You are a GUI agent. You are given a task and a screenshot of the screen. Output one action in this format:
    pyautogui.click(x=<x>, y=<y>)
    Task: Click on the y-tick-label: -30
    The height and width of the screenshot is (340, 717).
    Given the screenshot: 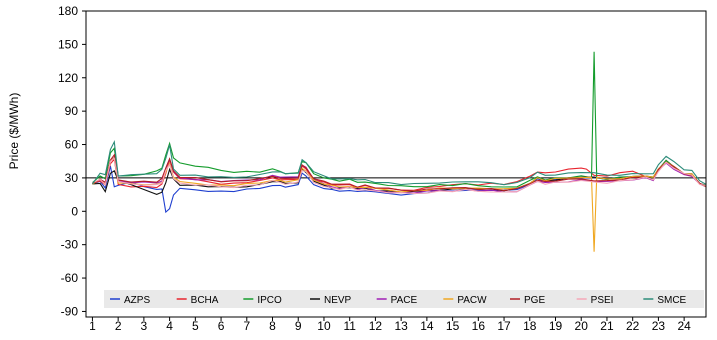 What is the action you would take?
    pyautogui.click(x=70, y=245)
    